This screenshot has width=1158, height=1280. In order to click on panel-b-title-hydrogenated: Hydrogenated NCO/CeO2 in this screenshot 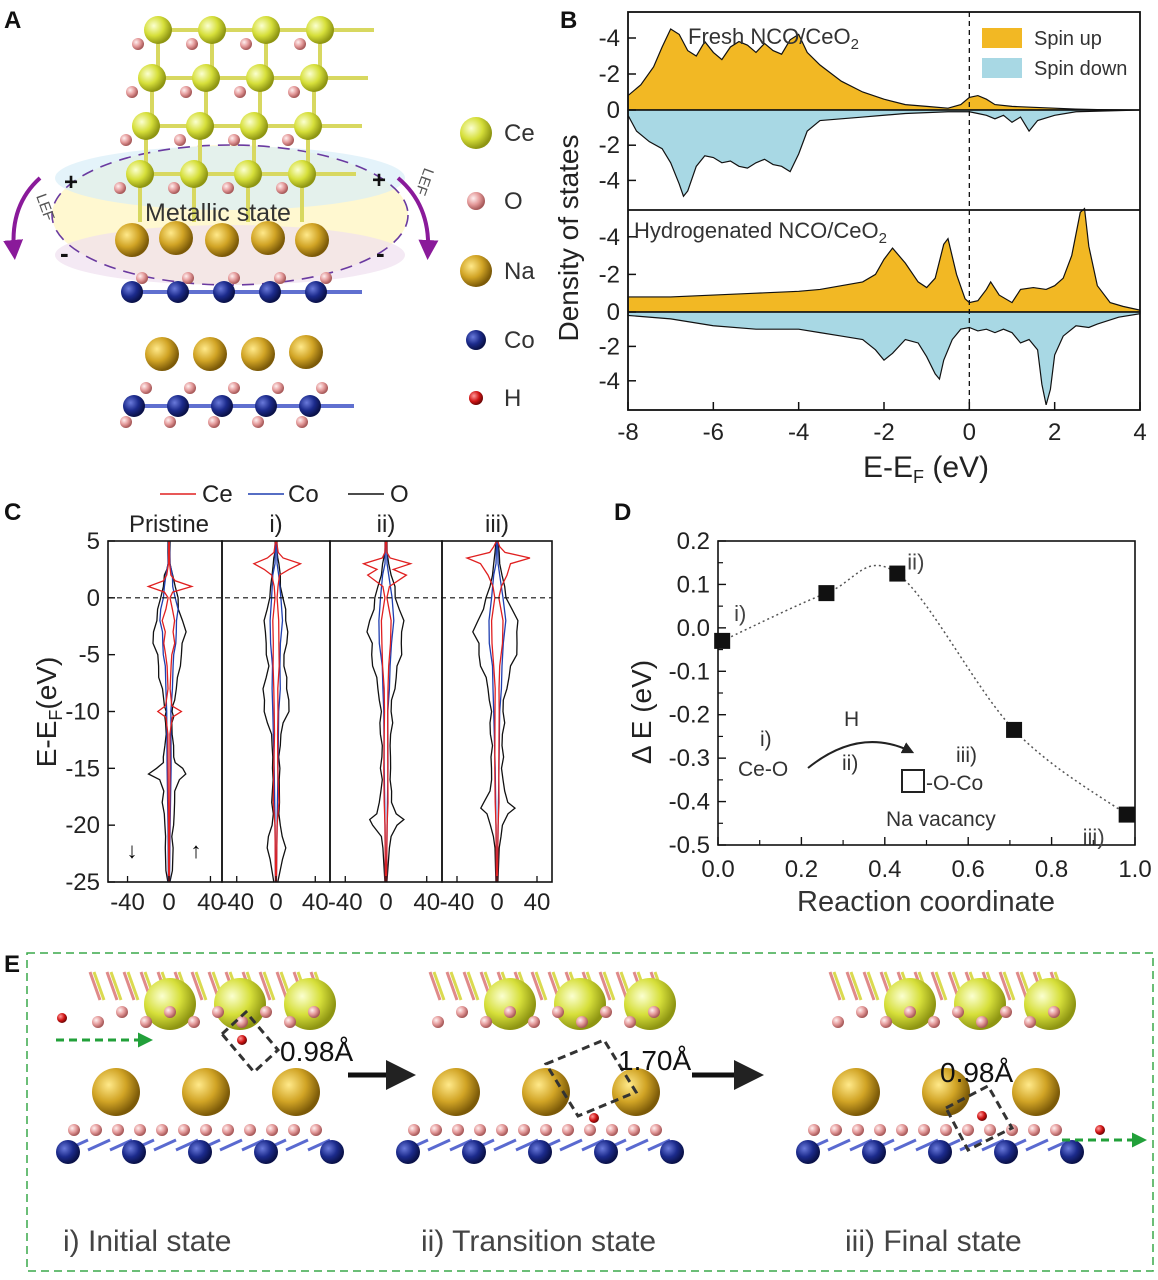, I will do `click(760, 232)`.